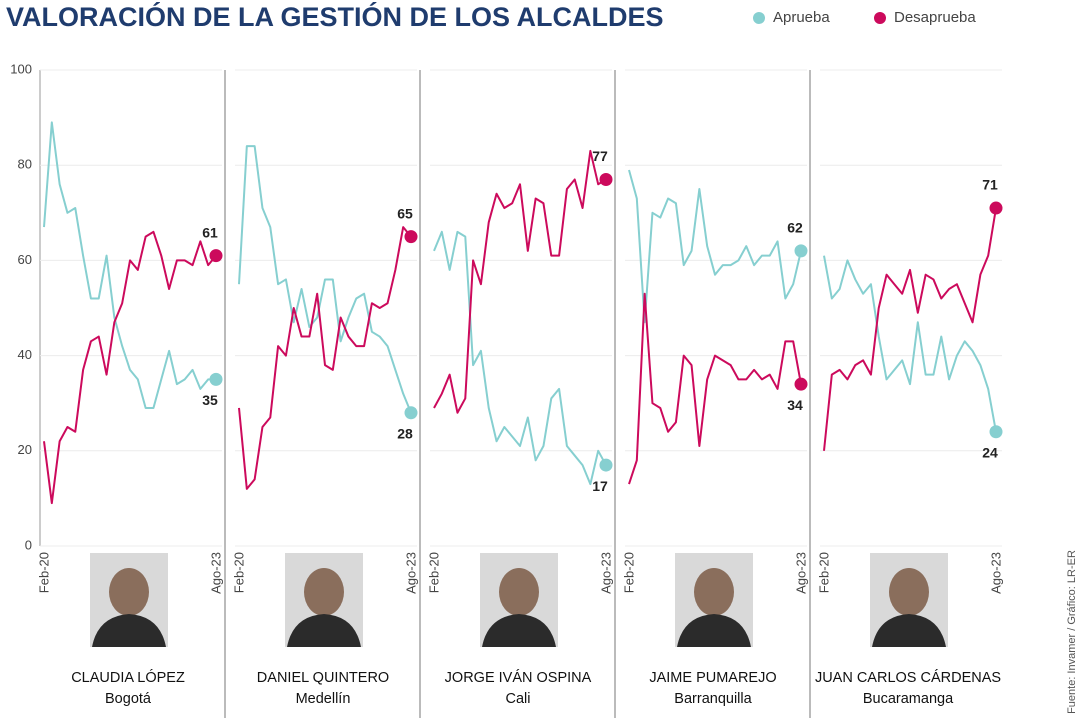 This screenshot has height=720, width=1080. I want to click on mayor-city: Barranquilla, so click(713, 699).